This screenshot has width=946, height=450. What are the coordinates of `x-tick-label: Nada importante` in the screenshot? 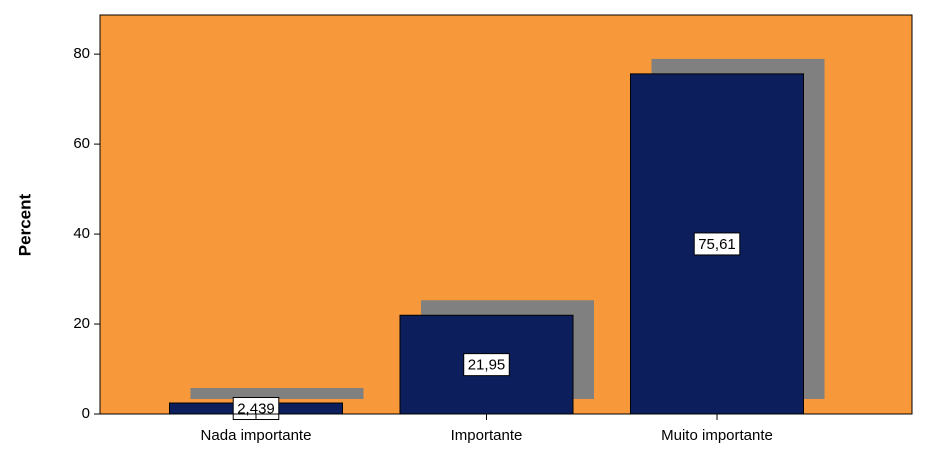 It's located at (256, 435).